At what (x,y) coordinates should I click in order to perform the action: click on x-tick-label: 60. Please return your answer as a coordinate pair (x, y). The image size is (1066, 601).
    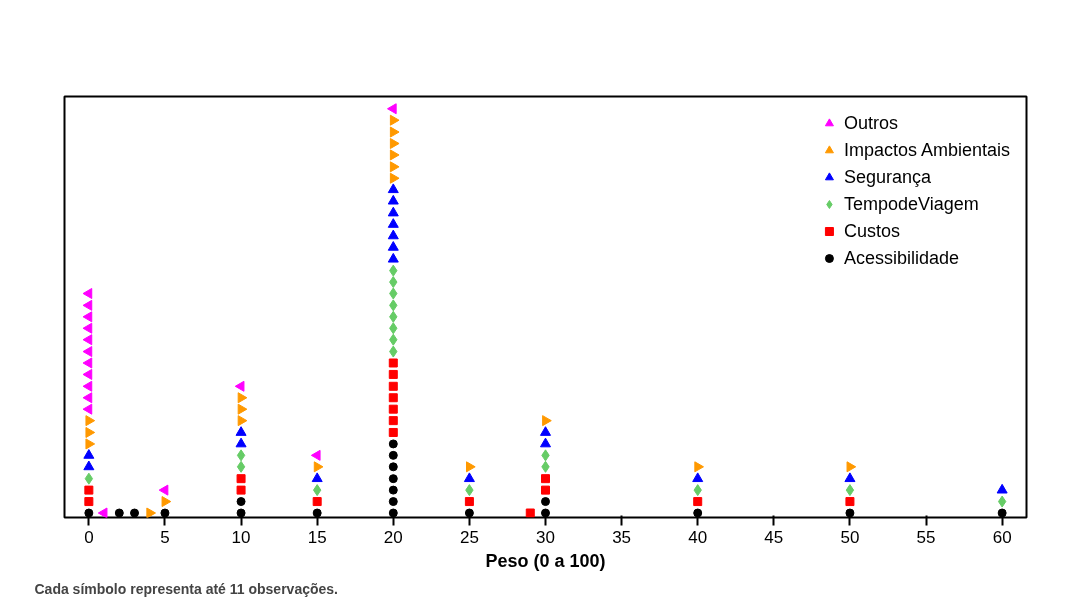
    Looking at the image, I should click on (1002, 537).